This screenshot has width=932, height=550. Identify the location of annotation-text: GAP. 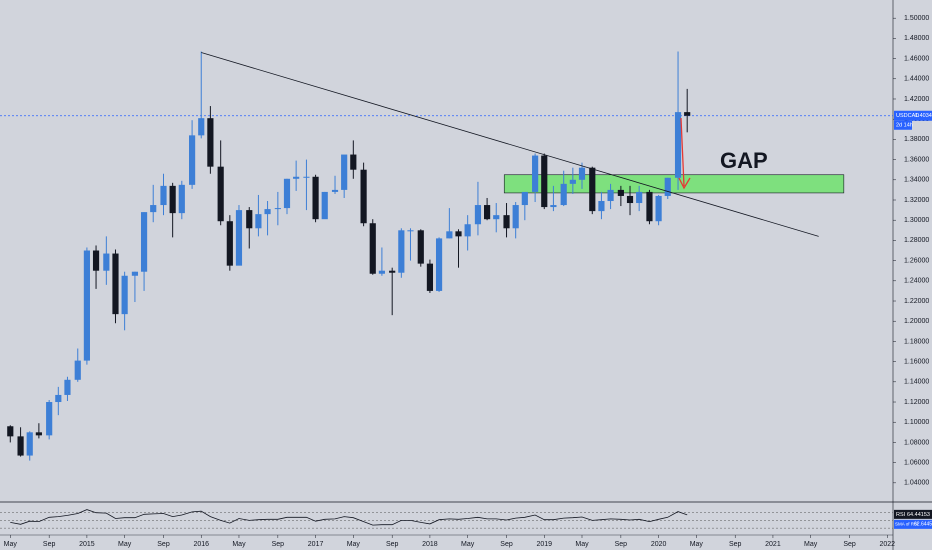
(744, 160).